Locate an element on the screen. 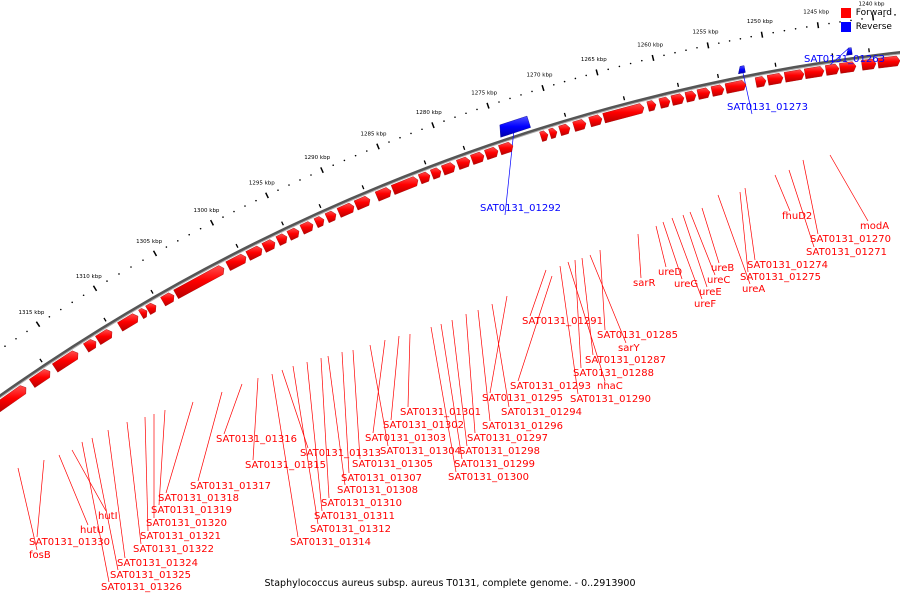 This screenshot has width=900, height=600. forward-gene-label: SAT0131_01321 is located at coordinates (180, 536).